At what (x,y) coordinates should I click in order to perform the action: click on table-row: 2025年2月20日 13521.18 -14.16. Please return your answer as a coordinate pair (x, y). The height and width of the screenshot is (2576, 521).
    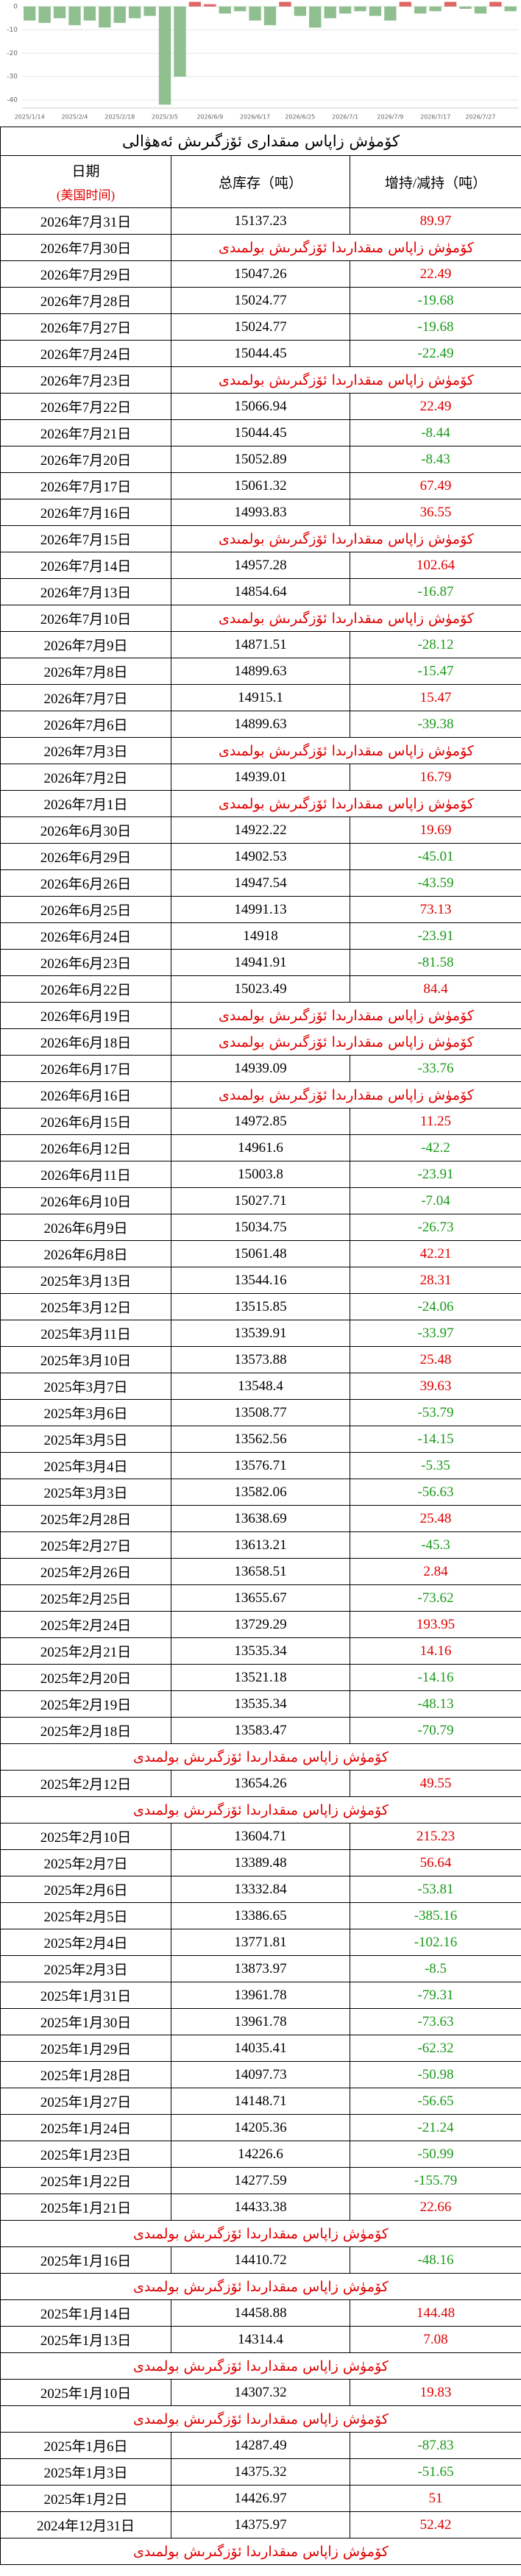
    Looking at the image, I should click on (260, 1677).